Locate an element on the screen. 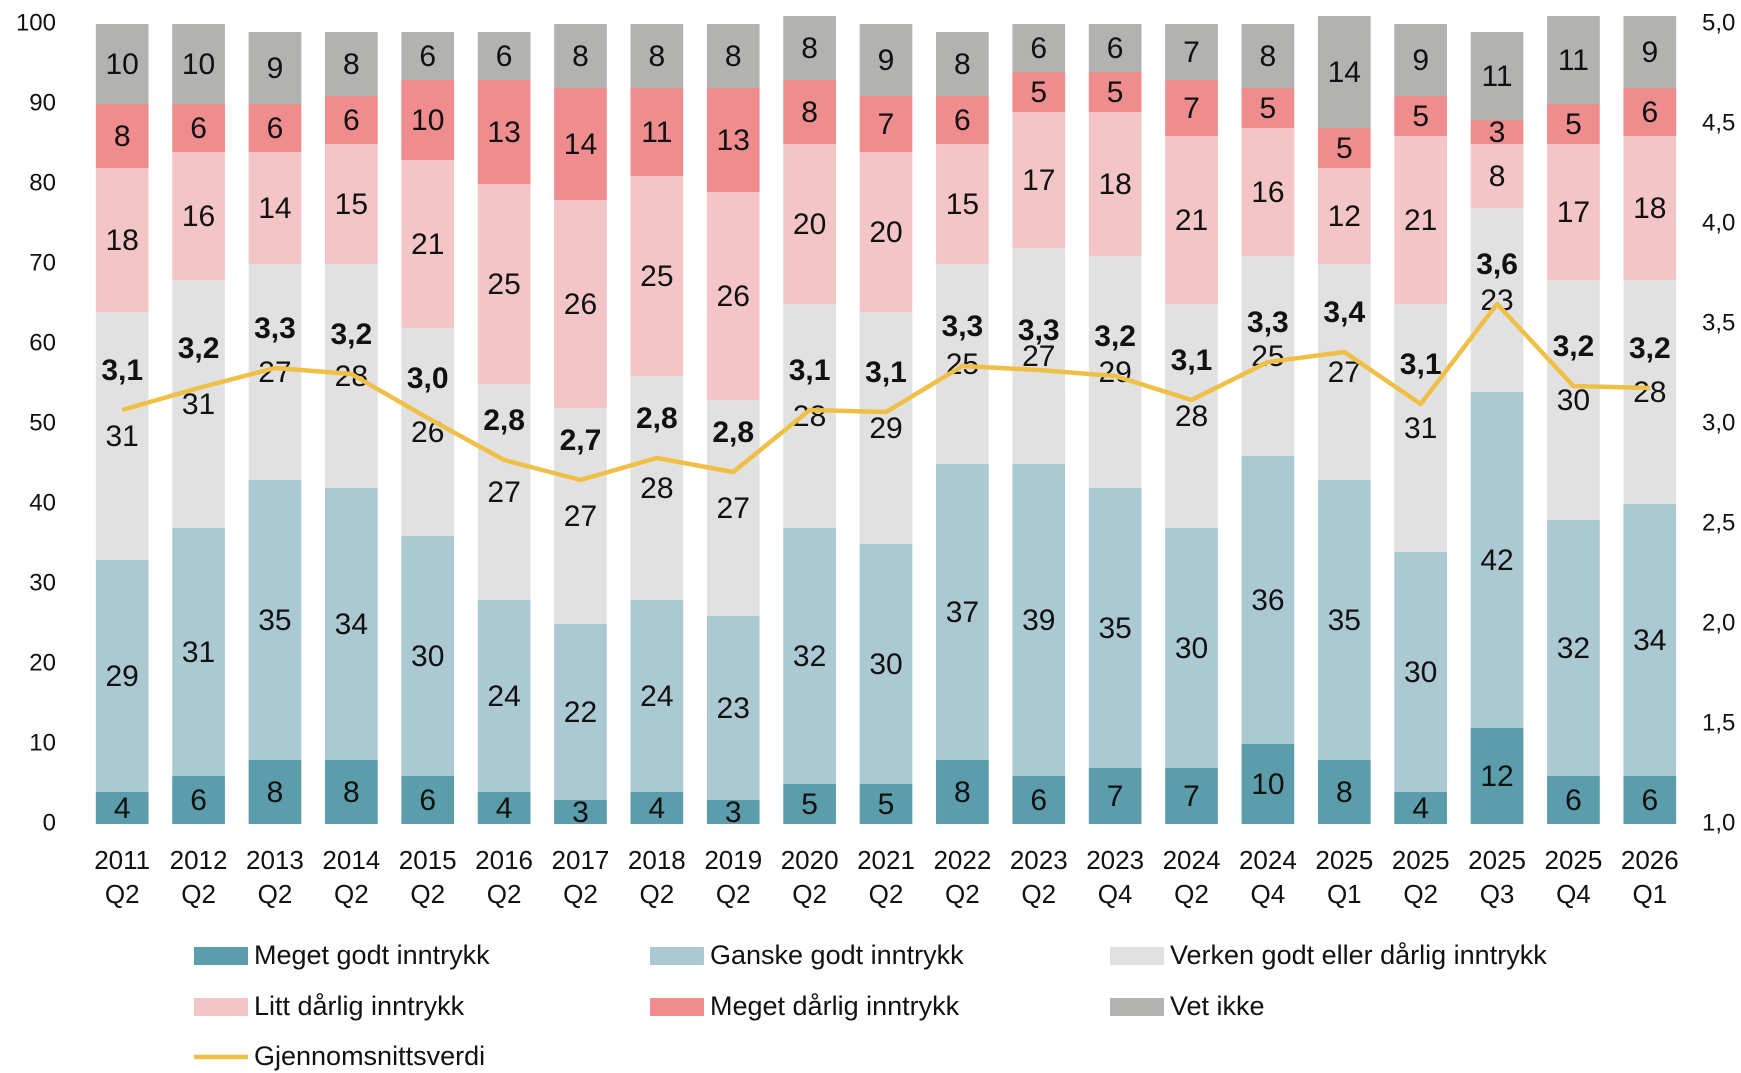  data-label: 9 is located at coordinates (886, 60).